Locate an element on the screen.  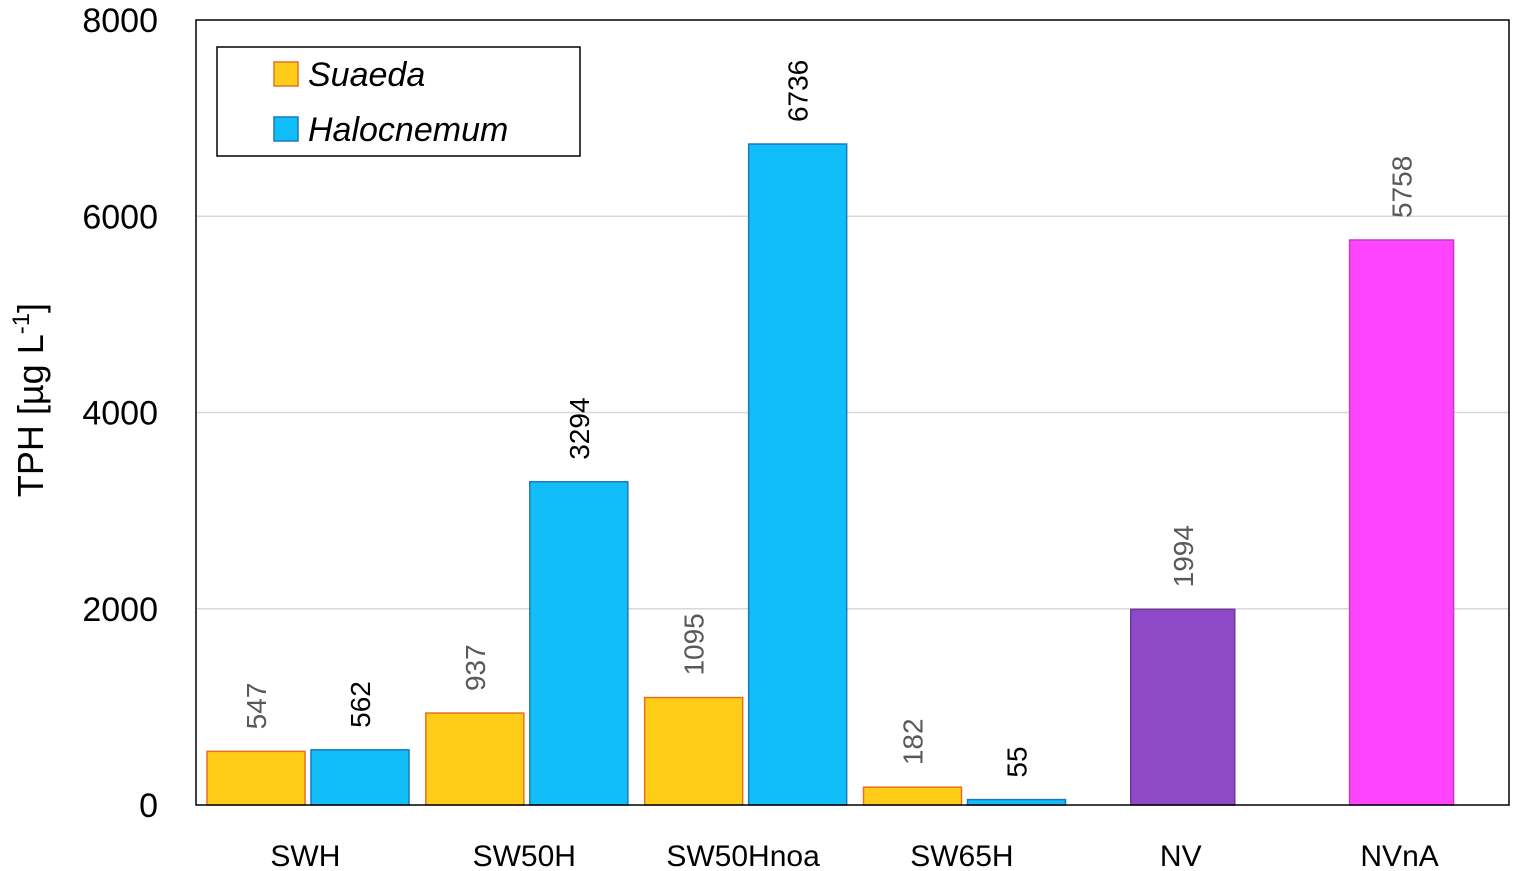
data-label: 5758 is located at coordinates (1402, 187).